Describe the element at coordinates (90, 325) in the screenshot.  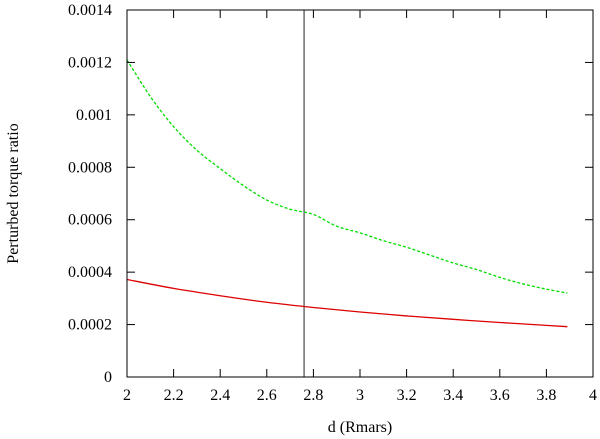
I see `y-tick-label: 0.0002` at that location.